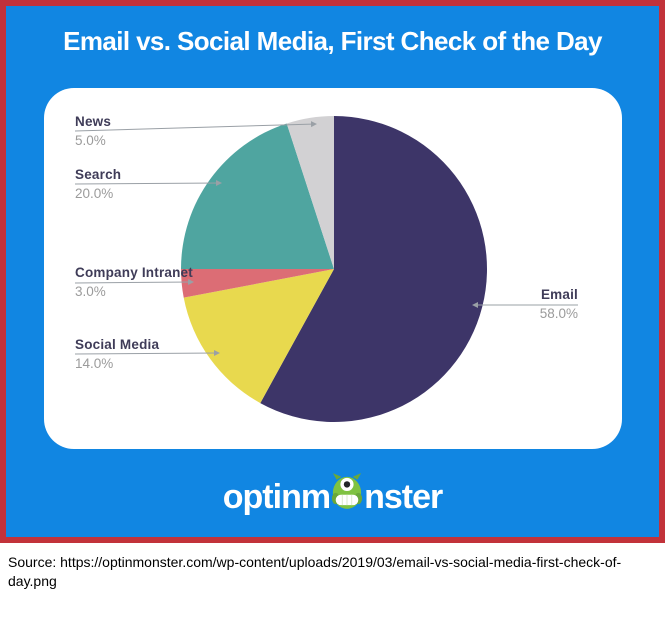 The width and height of the screenshot is (665, 617). What do you see at coordinates (148, 183) in the screenshot?
I see `leader-line-search` at bounding box center [148, 183].